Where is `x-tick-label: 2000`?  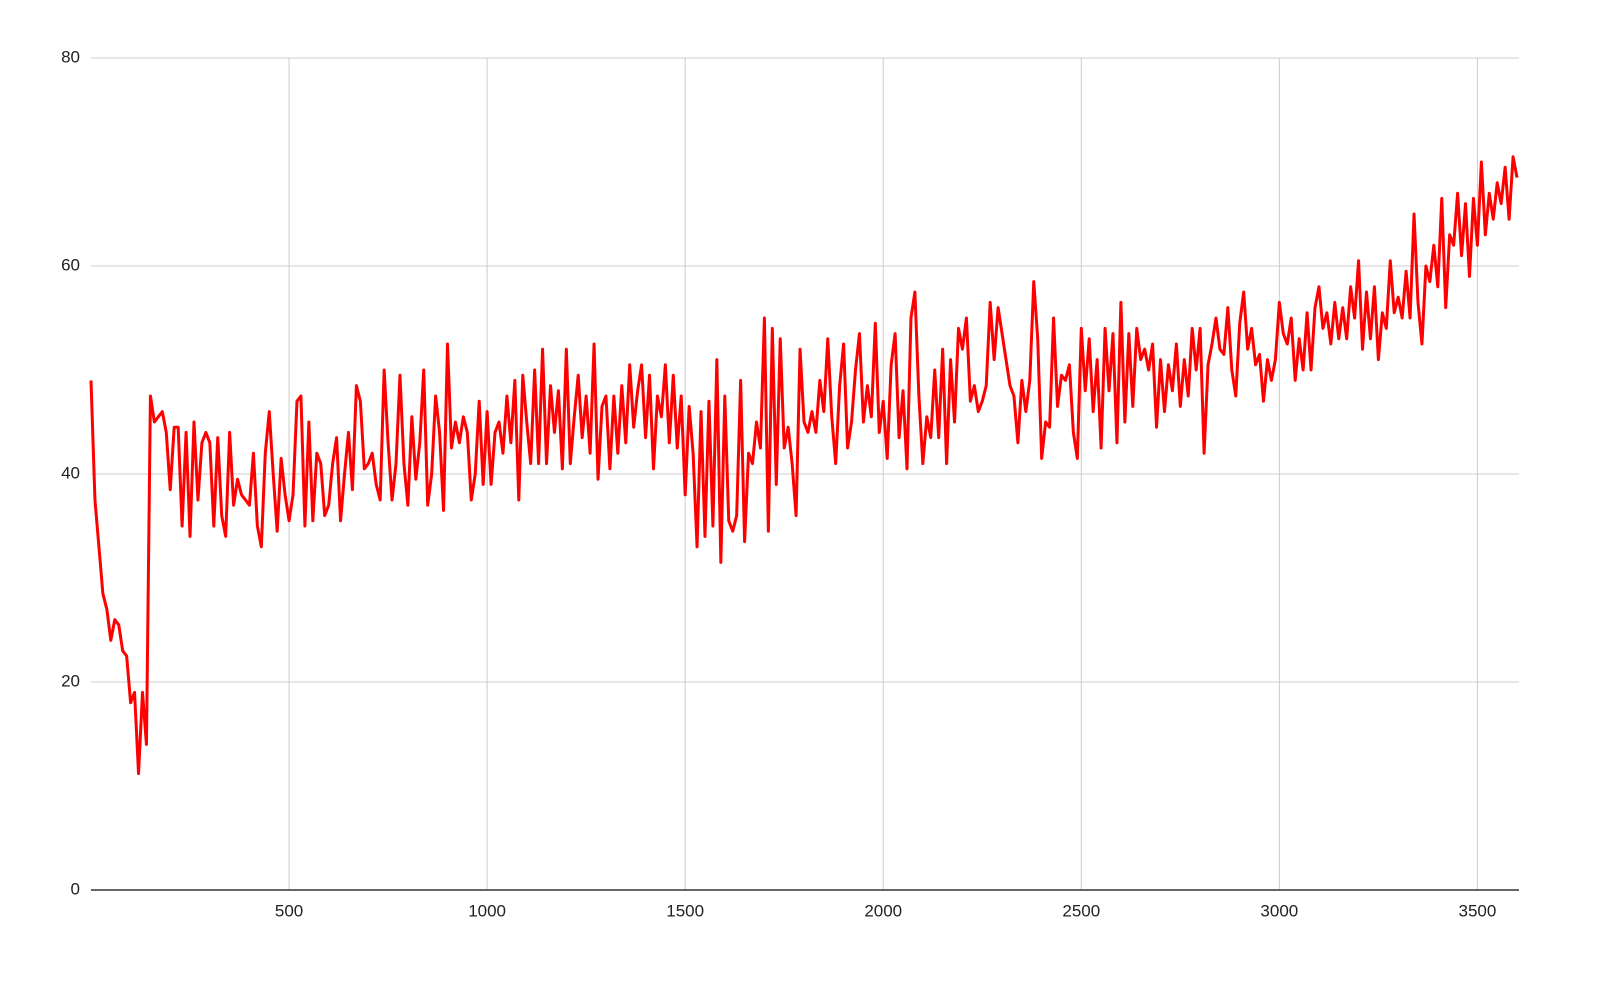
x-tick-label: 2000 is located at coordinates (883, 910).